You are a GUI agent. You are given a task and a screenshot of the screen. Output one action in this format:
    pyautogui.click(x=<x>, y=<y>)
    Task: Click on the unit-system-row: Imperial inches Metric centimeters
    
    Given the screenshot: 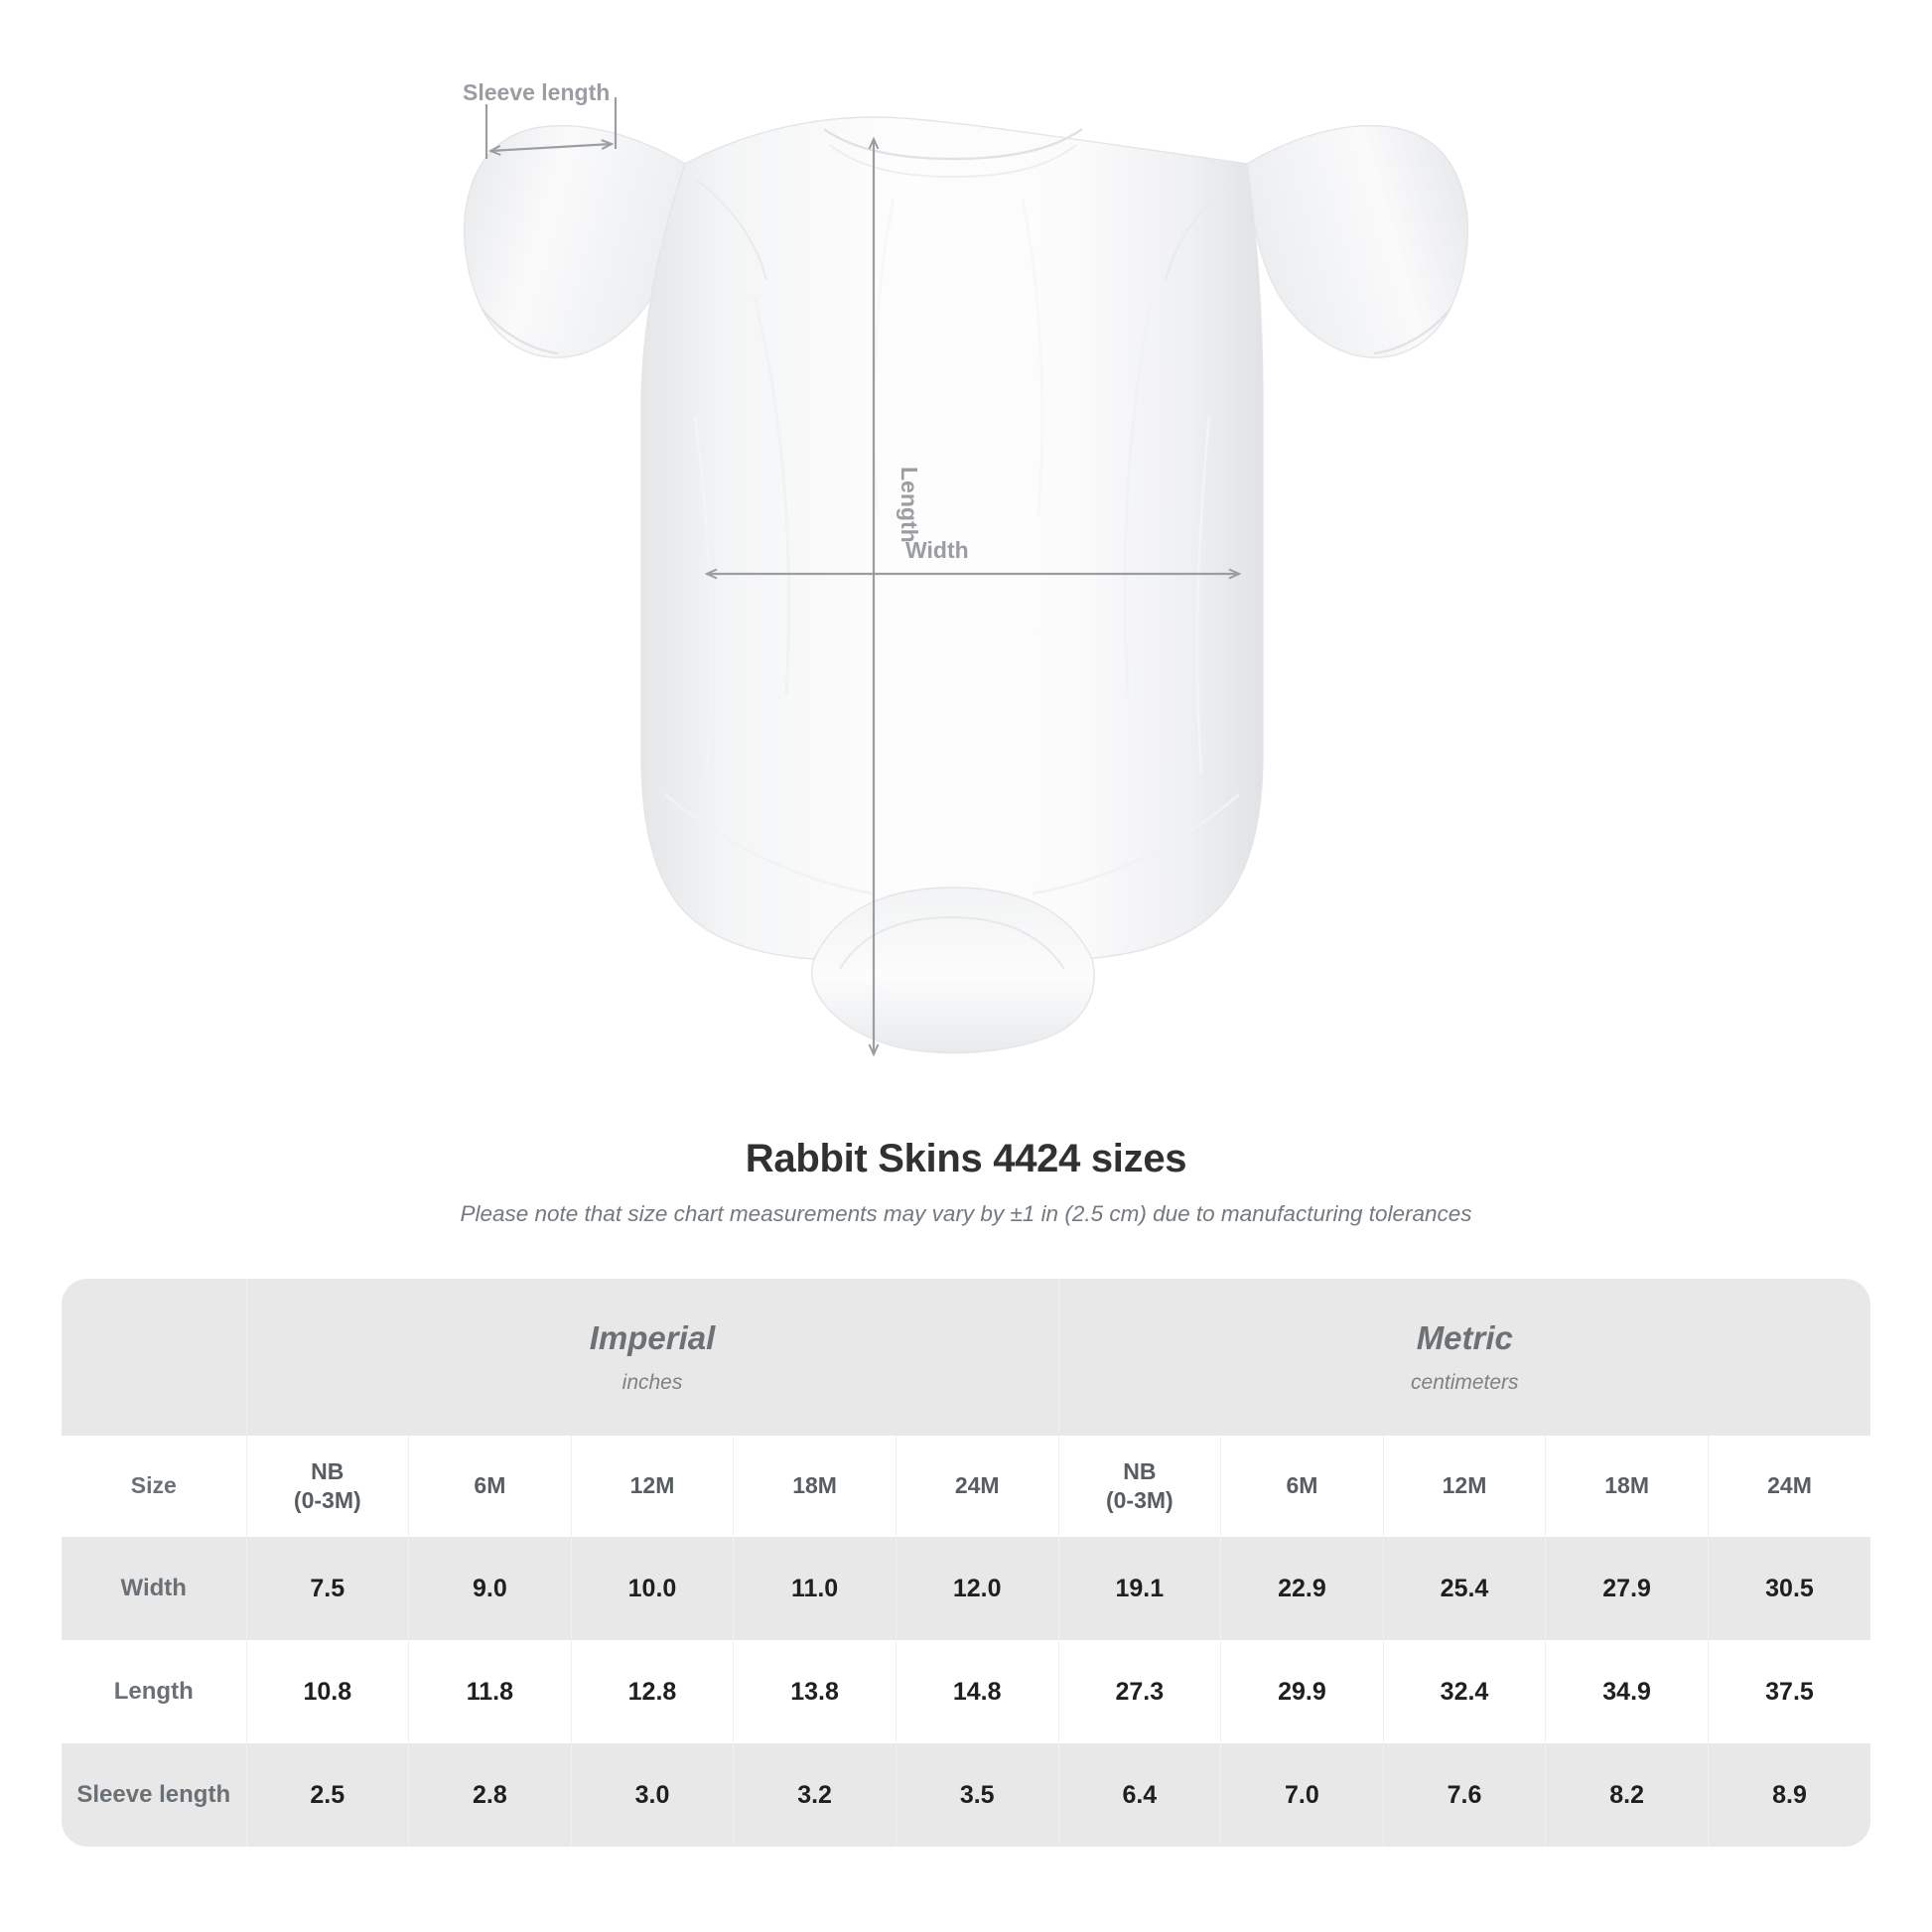 What is the action you would take?
    pyautogui.click(x=966, y=1358)
    